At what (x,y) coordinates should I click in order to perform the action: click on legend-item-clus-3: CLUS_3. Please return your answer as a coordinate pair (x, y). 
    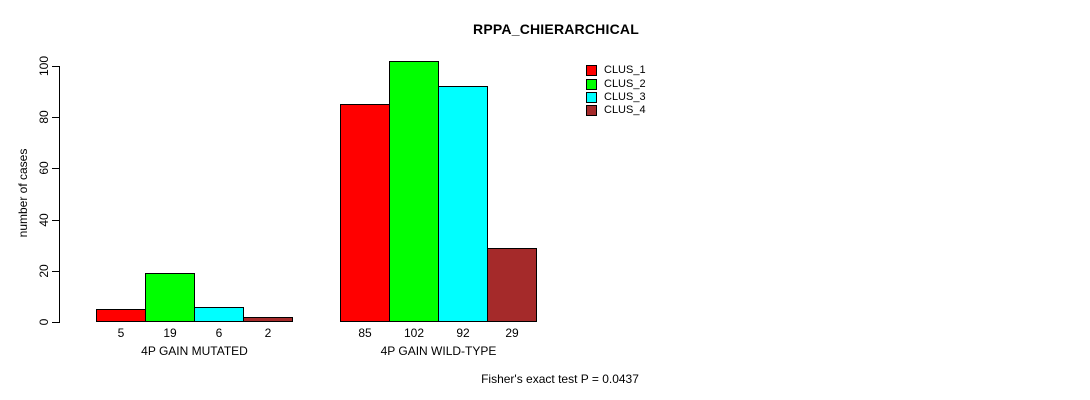
    Looking at the image, I should click on (616, 97).